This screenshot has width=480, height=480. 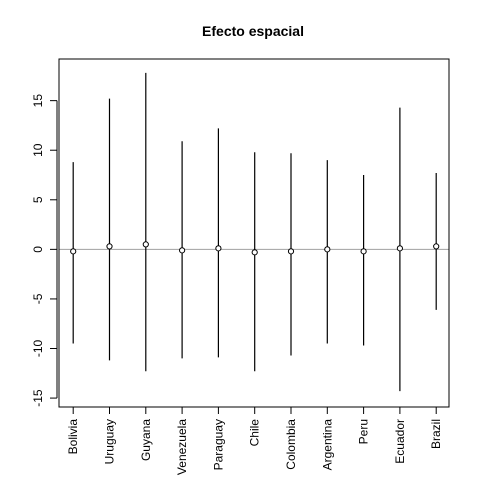 I want to click on x-tick-label-brazil: Brazil, so click(x=436, y=434).